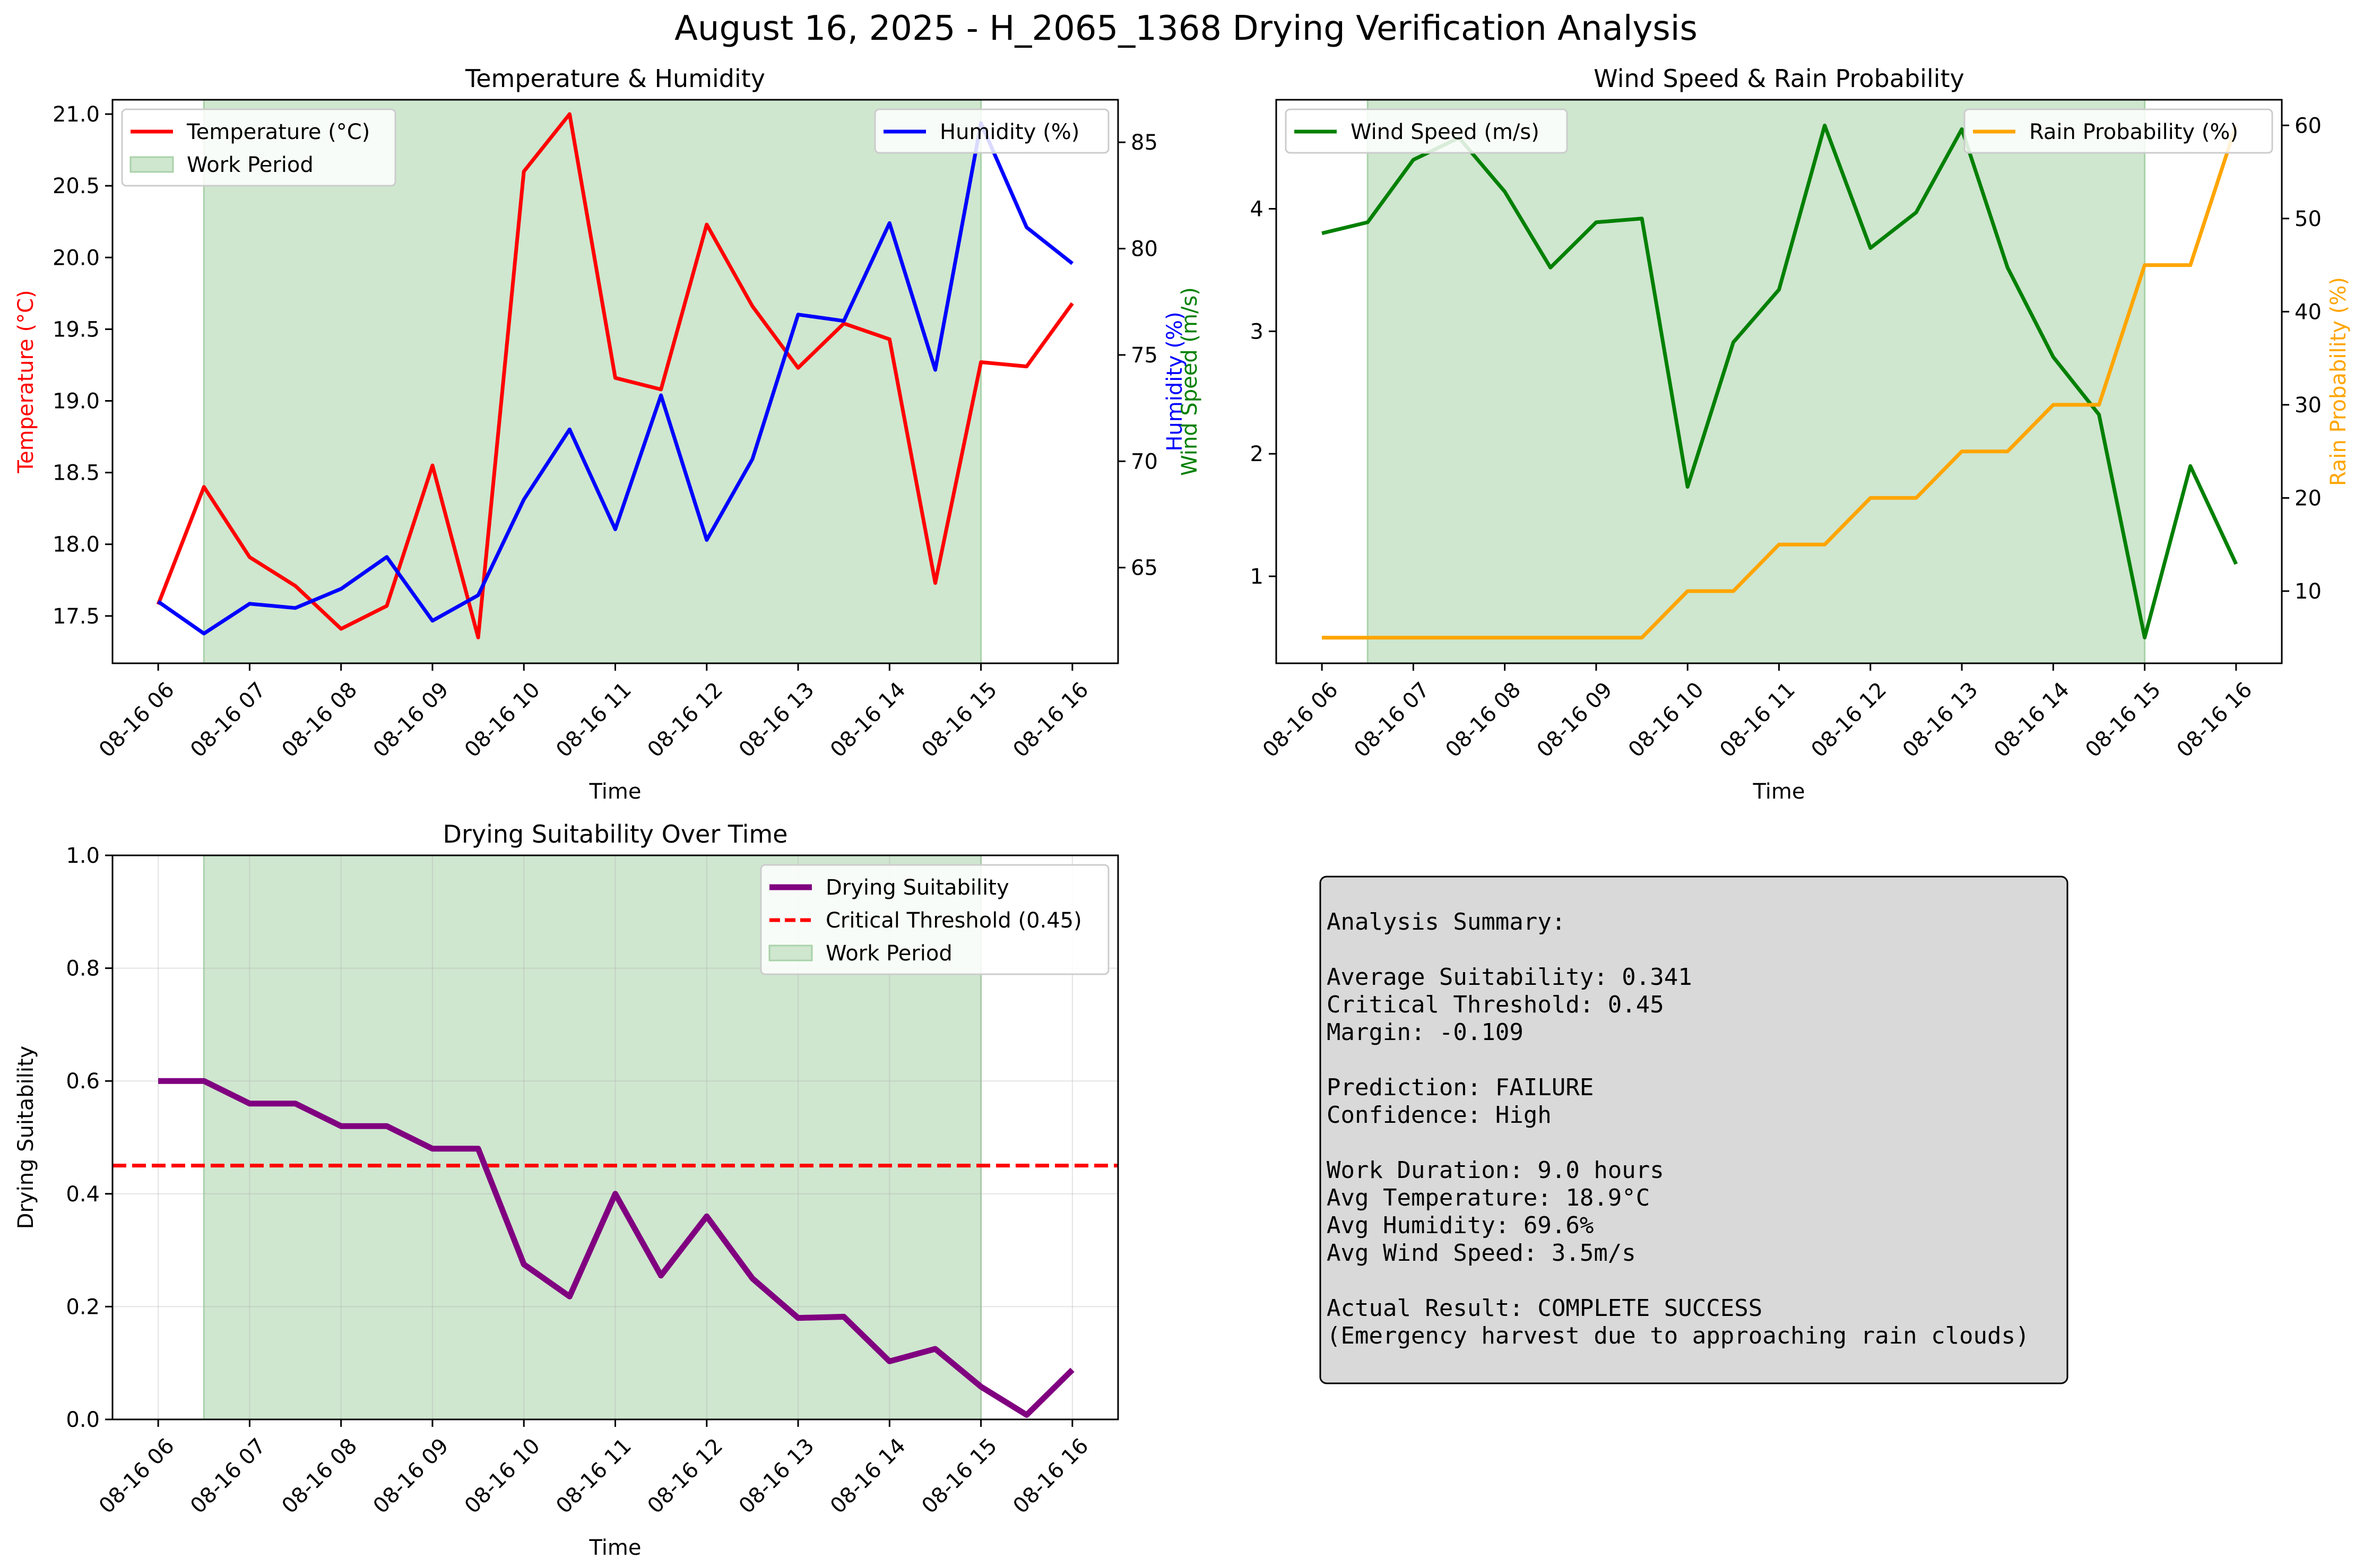  What do you see at coordinates (77, 473) in the screenshot?
I see `y-tick-label: 18.5` at bounding box center [77, 473].